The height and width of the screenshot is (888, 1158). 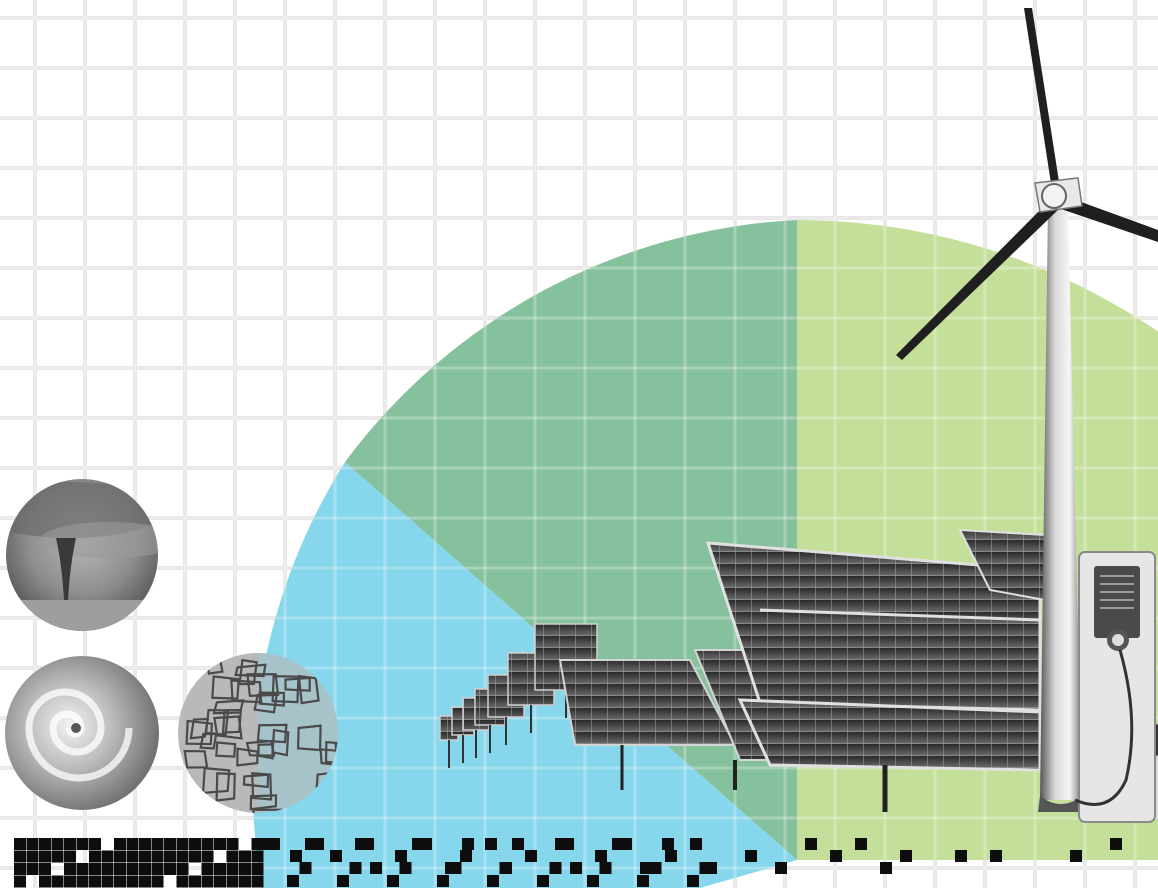 I want to click on tornado-photo-icon, so click(x=82, y=555).